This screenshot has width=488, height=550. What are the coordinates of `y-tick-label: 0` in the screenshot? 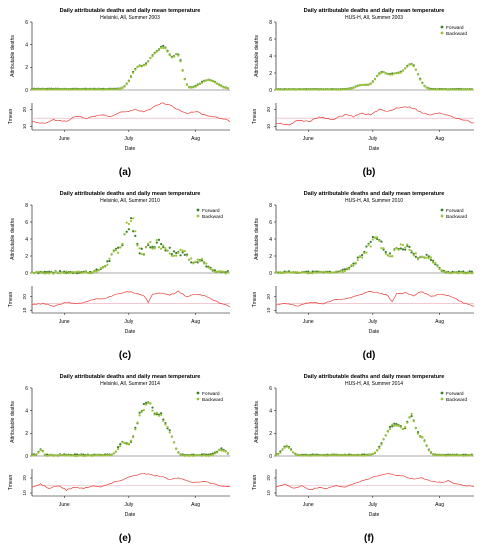 It's located at (270, 457).